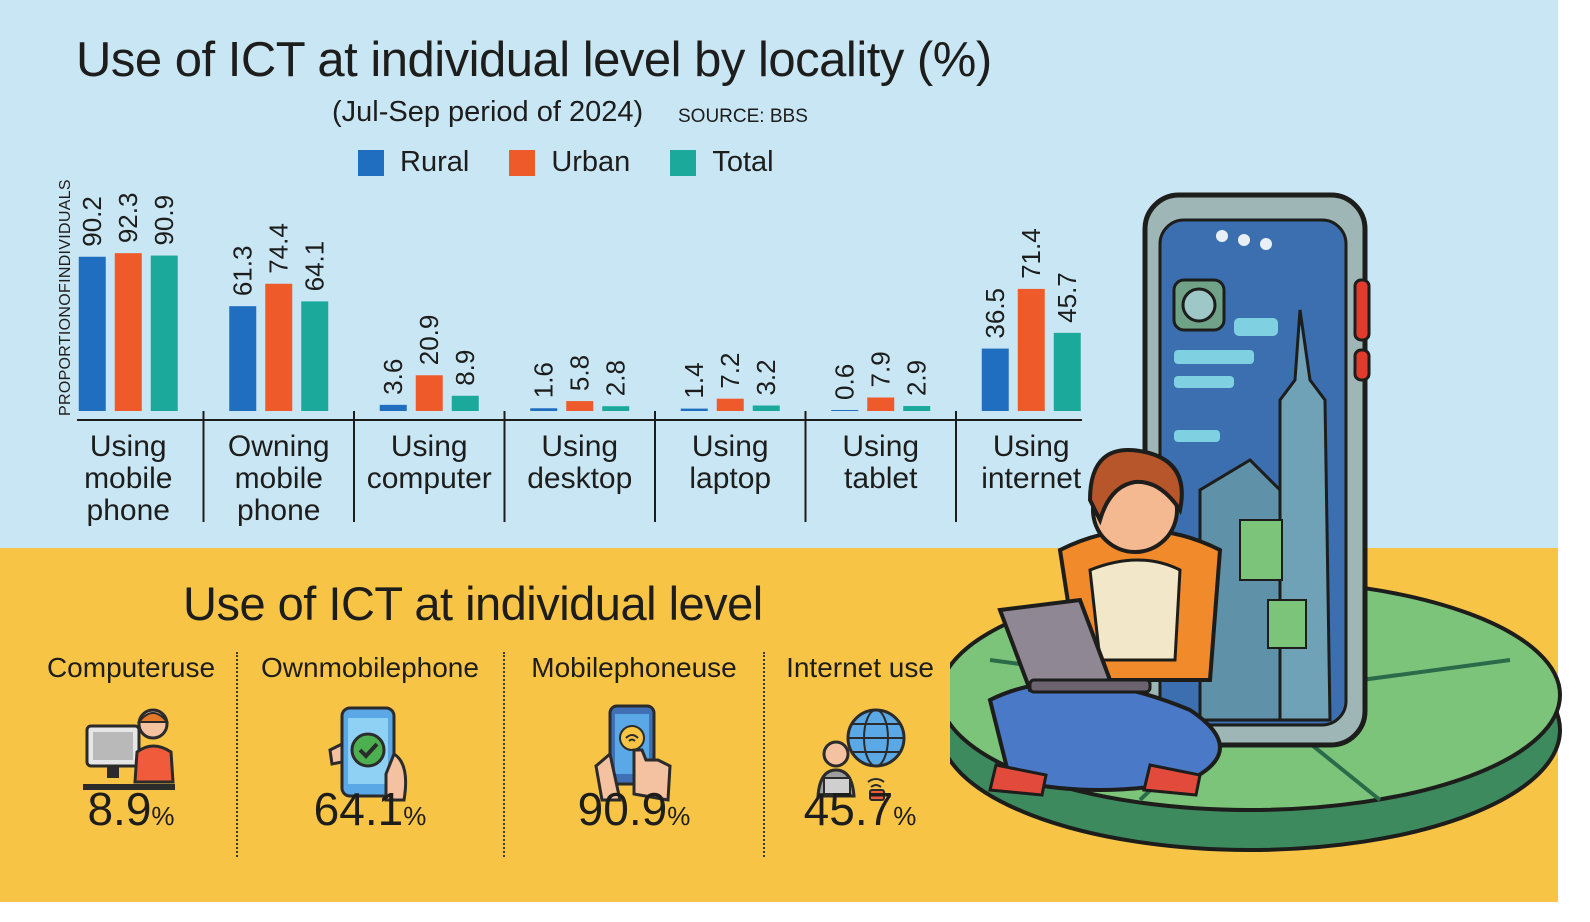 The width and height of the screenshot is (1590, 922). I want to click on internet-user-icon, so click(861, 754).